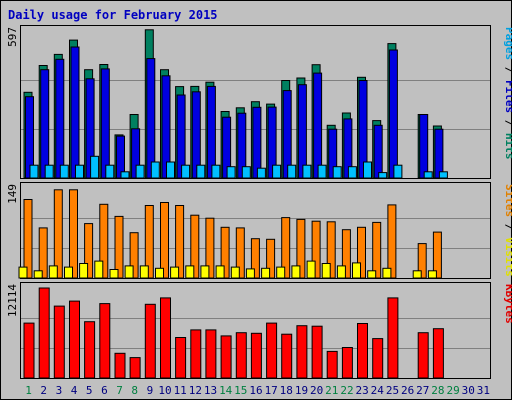  What do you see at coordinates (216, 171) in the screenshot?
I see `bar-hits-pages-day13` at bounding box center [216, 171].